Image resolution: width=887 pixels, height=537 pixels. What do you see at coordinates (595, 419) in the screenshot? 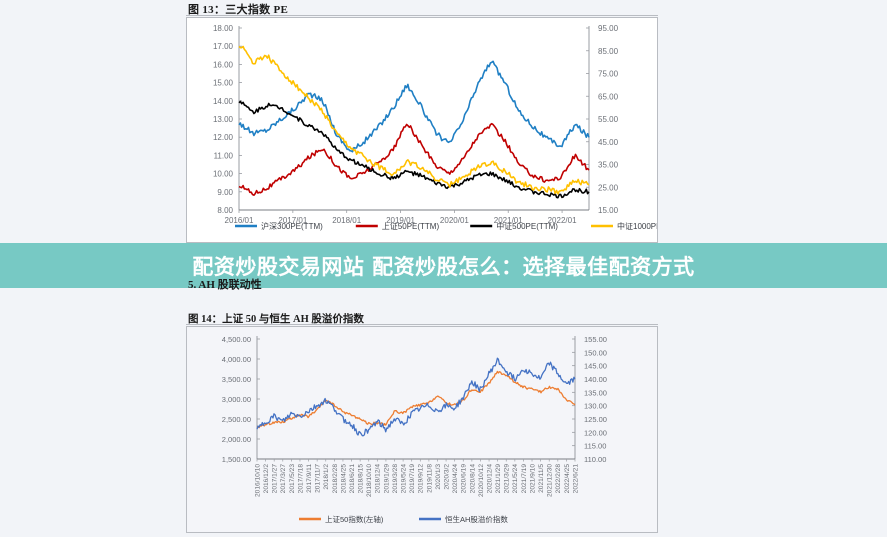
I see `figure-14-right-axis-tick: 125.00` at bounding box center [595, 419].